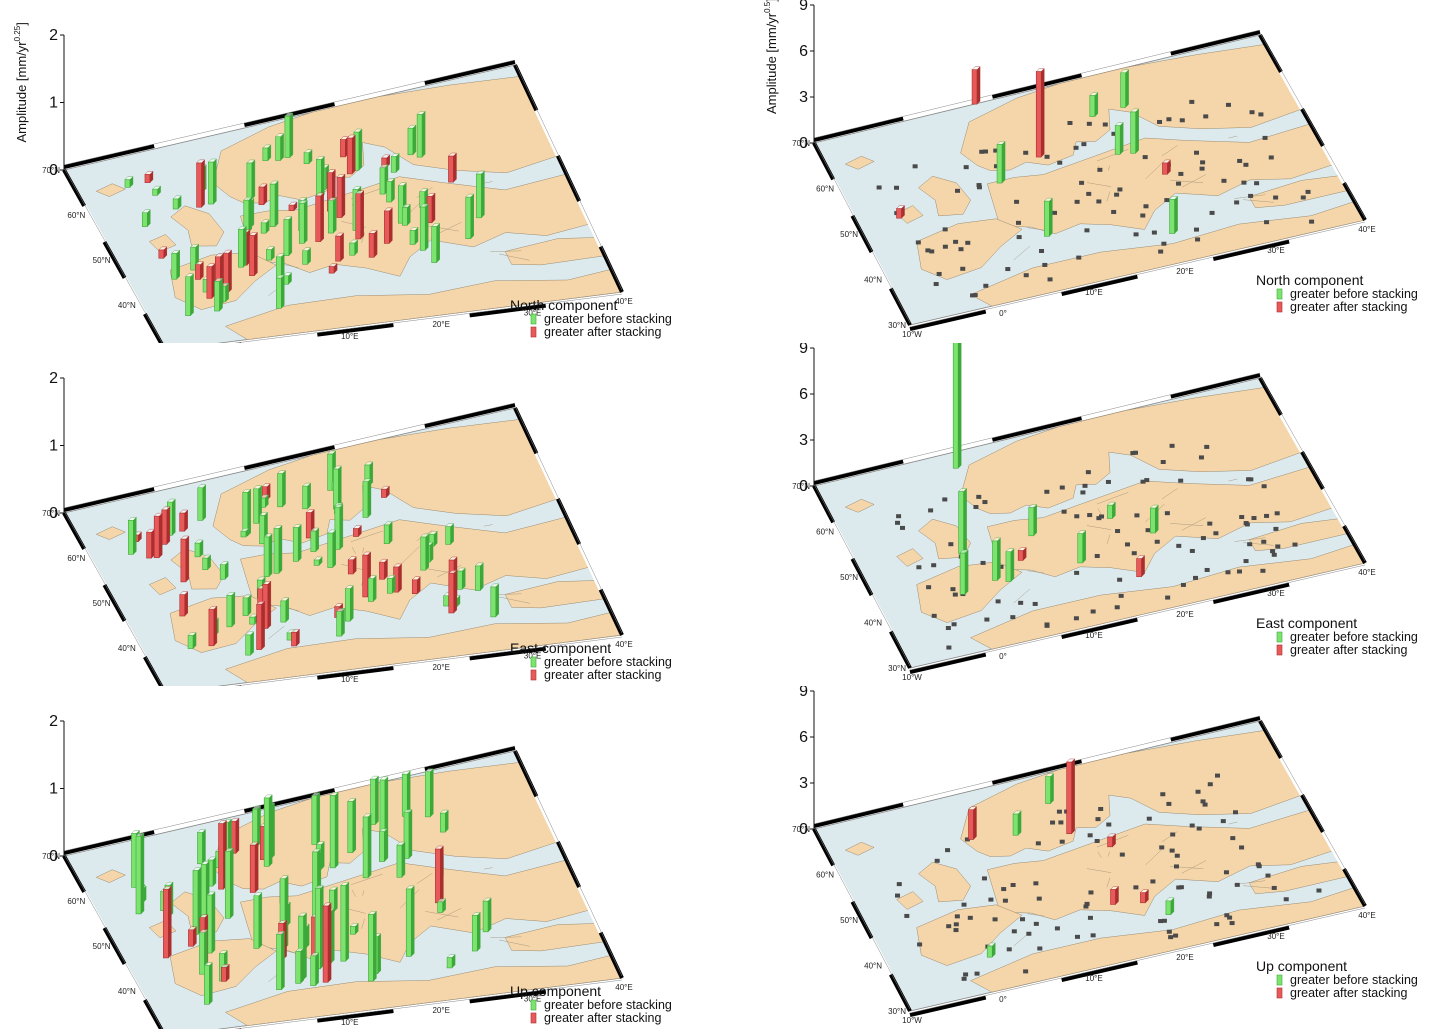 This screenshot has width=1439, height=1030. What do you see at coordinates (533, 675) in the screenshot?
I see `legend-swatch-red` at bounding box center [533, 675].